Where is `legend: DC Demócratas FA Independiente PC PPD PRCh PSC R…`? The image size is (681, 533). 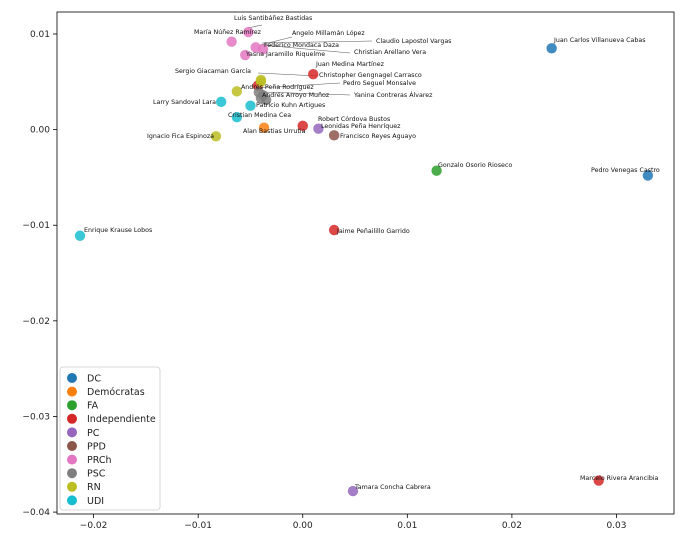
legend: DC Demócratas FA Independiente PC PPD PRCh PSC R… is located at coordinates (110, 438).